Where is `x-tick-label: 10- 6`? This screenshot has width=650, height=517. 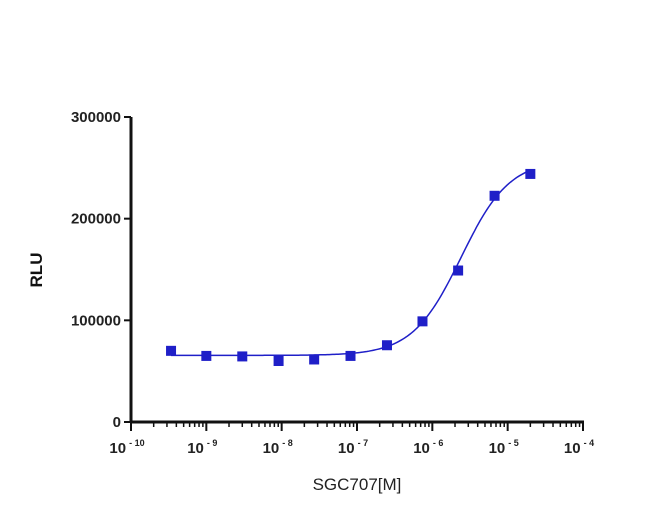 x-tick-label: 10- 6 is located at coordinates (428, 447).